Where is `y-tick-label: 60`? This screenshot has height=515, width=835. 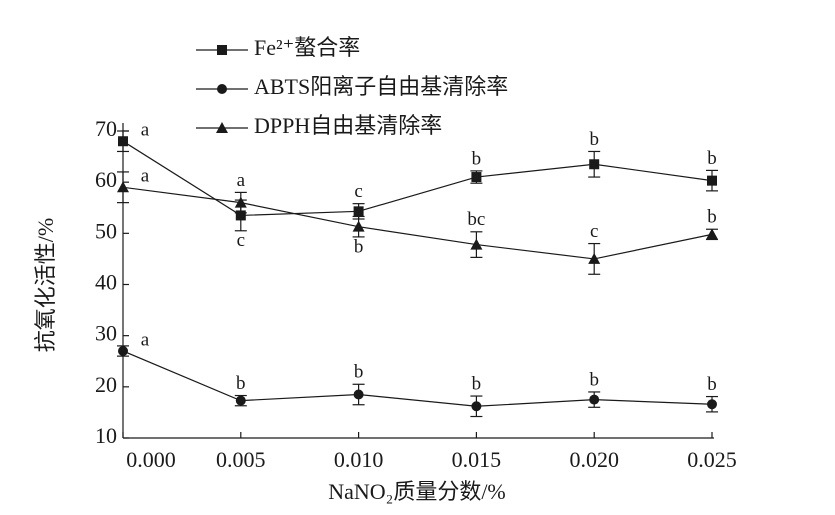 y-tick-label: 60 is located at coordinates (106, 179).